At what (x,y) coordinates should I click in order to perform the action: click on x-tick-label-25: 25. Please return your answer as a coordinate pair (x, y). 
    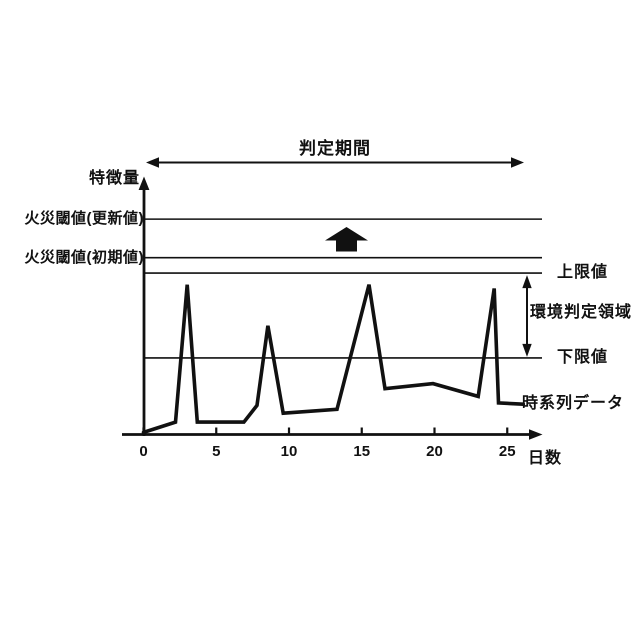
    Looking at the image, I should click on (507, 451).